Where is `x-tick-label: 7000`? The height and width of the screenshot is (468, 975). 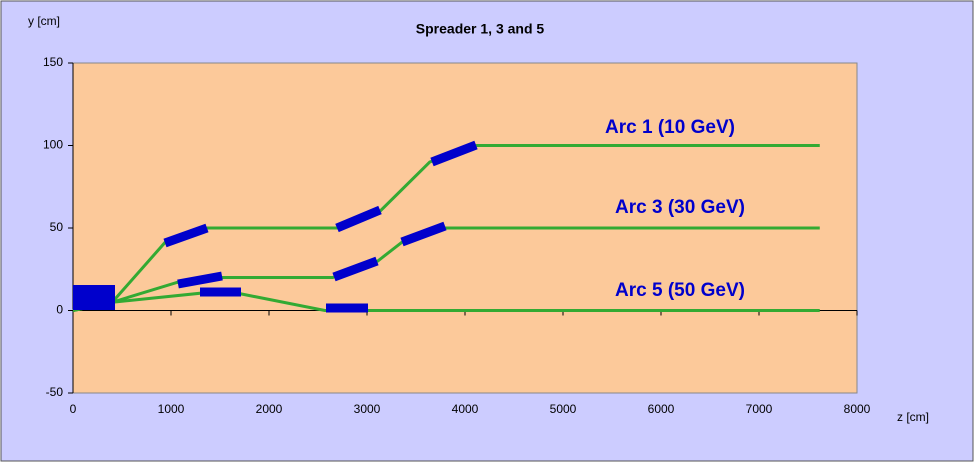
x-tick-label: 7000 is located at coordinates (759, 409).